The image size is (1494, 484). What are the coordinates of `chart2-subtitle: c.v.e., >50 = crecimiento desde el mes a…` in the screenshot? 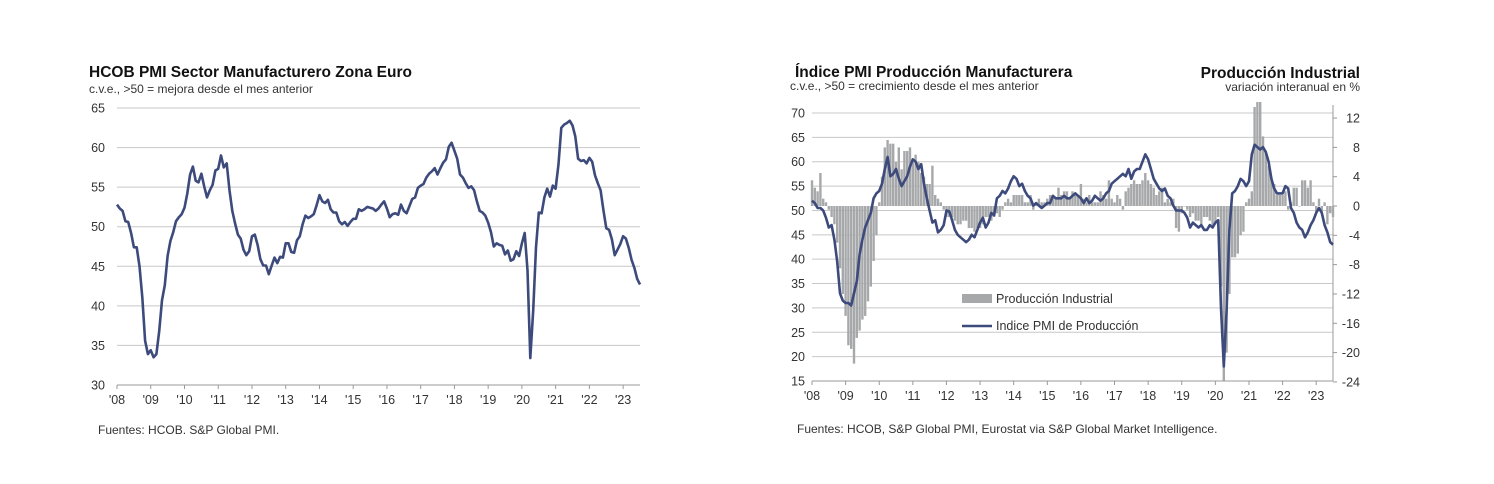 It's located at (914, 86).